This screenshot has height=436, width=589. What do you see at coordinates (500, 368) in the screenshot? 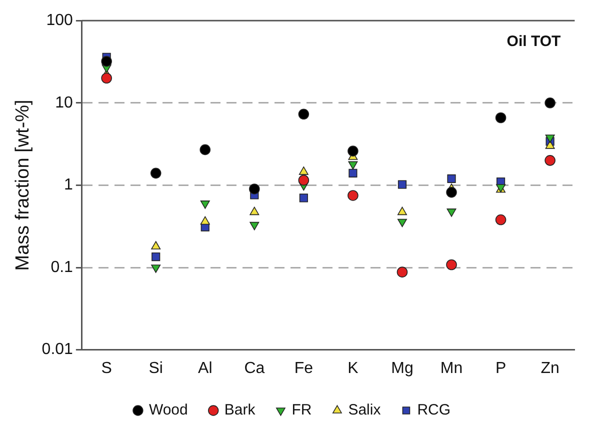
I see `x-tick-label: P` at bounding box center [500, 368].